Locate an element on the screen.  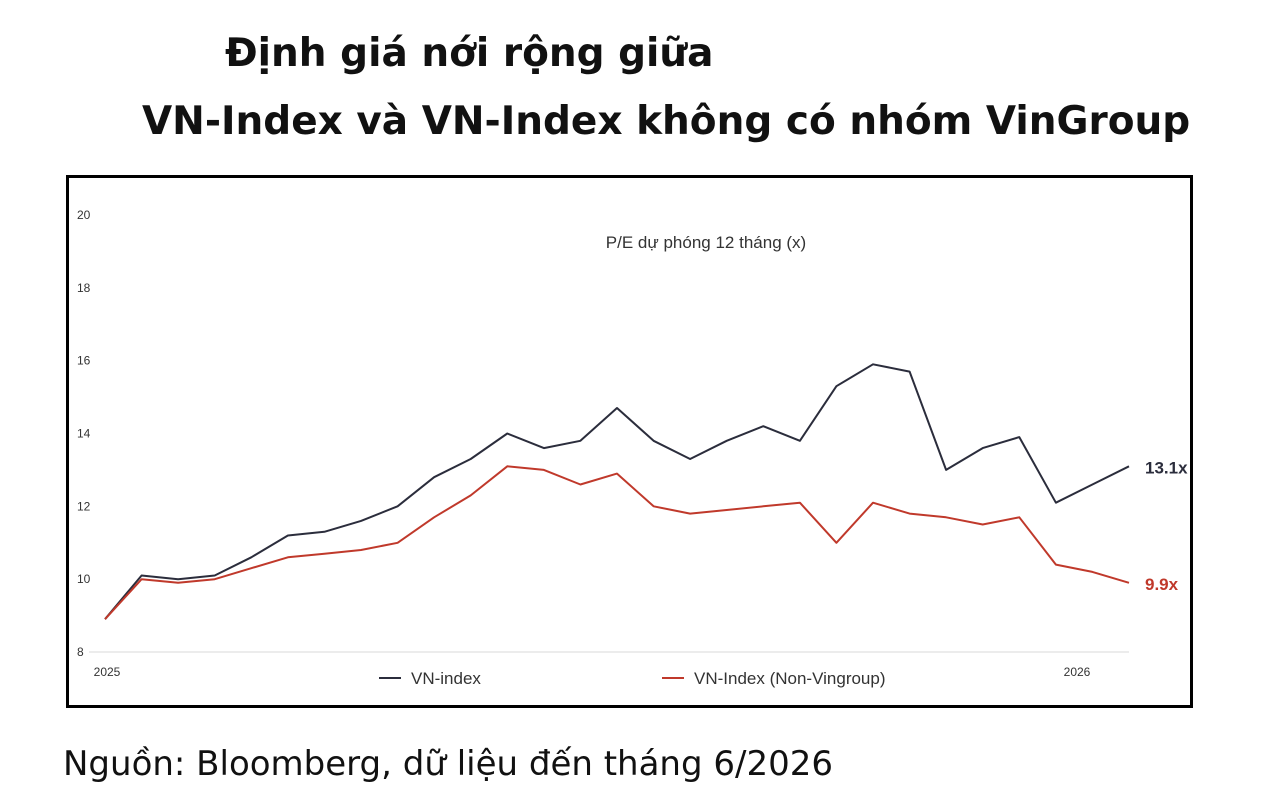
x-tick-label: 2025 is located at coordinates (107, 672).